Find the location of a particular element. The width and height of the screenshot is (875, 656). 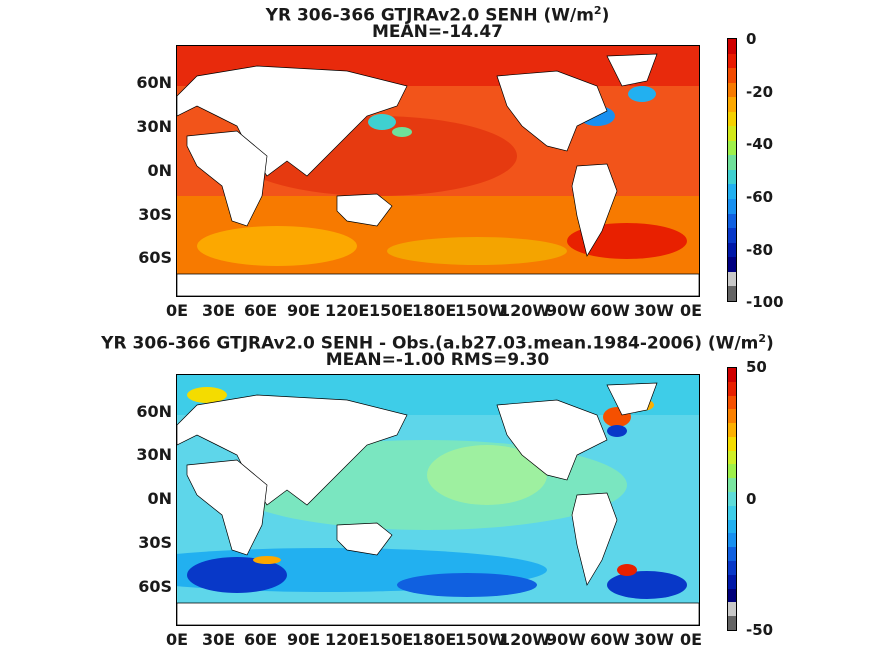

panel2-lat-30n: 30N is located at coordinates (154, 454).